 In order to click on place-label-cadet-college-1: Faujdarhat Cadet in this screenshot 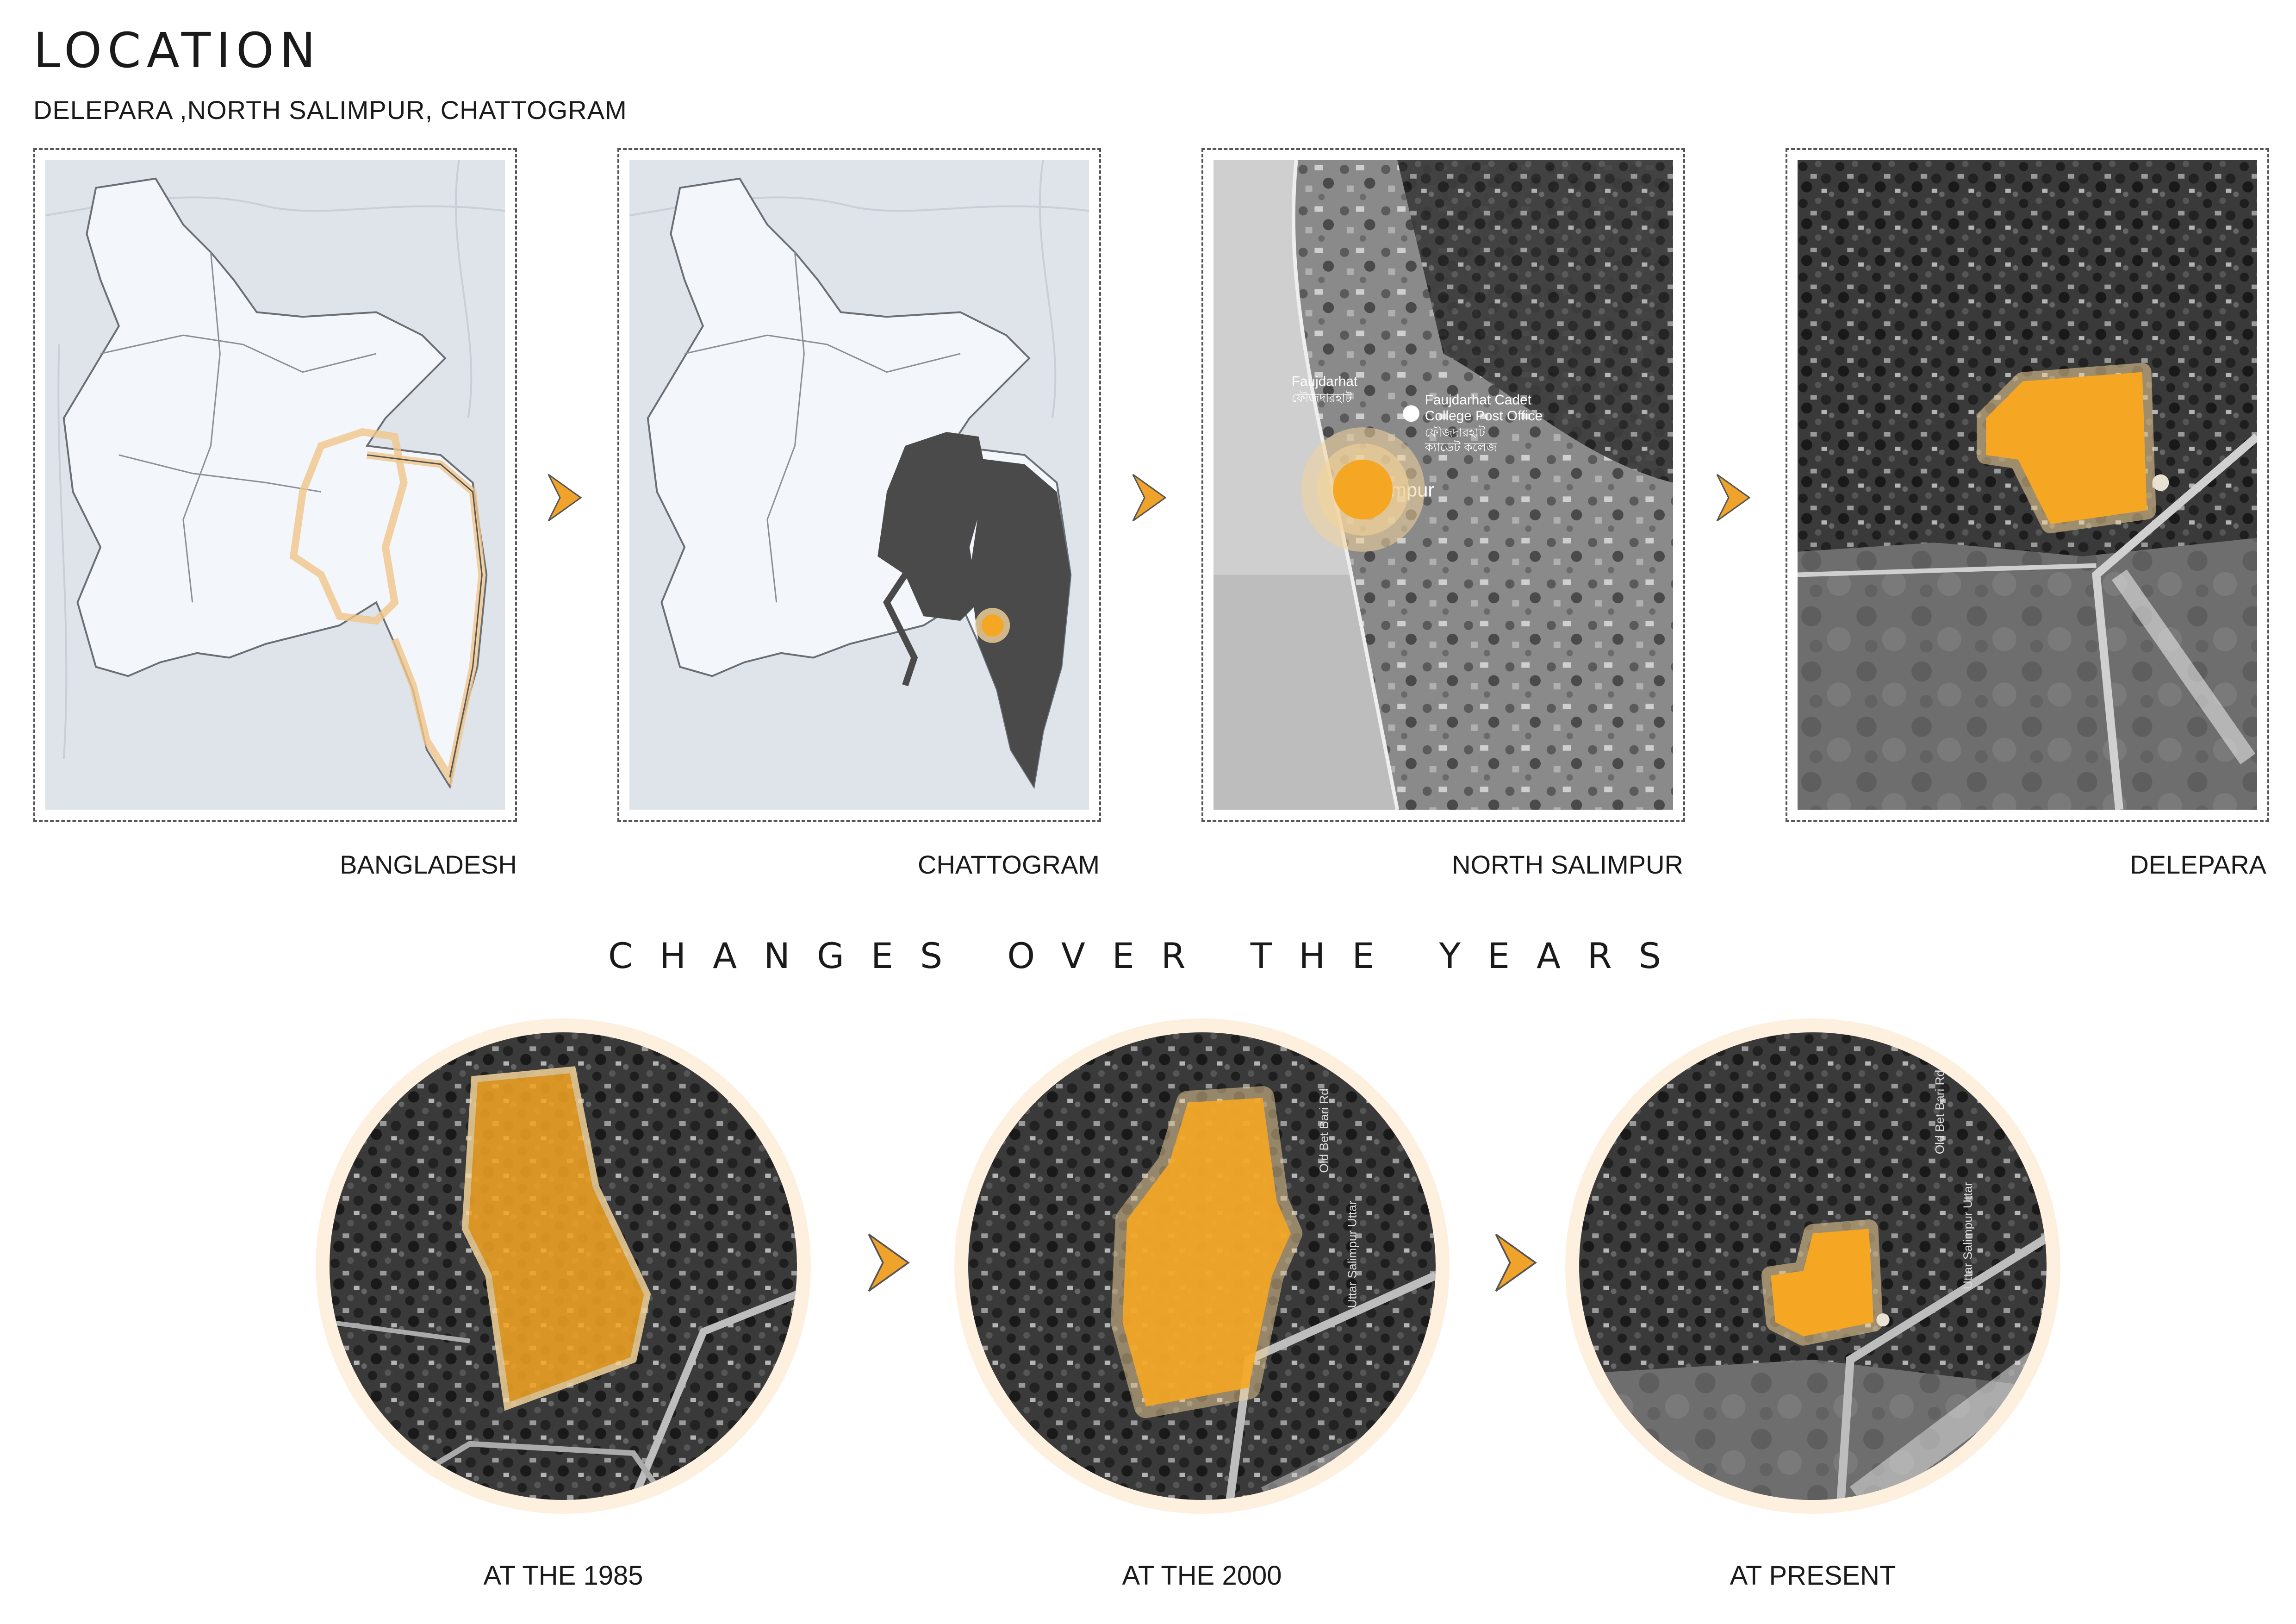, I will do `click(1478, 399)`.